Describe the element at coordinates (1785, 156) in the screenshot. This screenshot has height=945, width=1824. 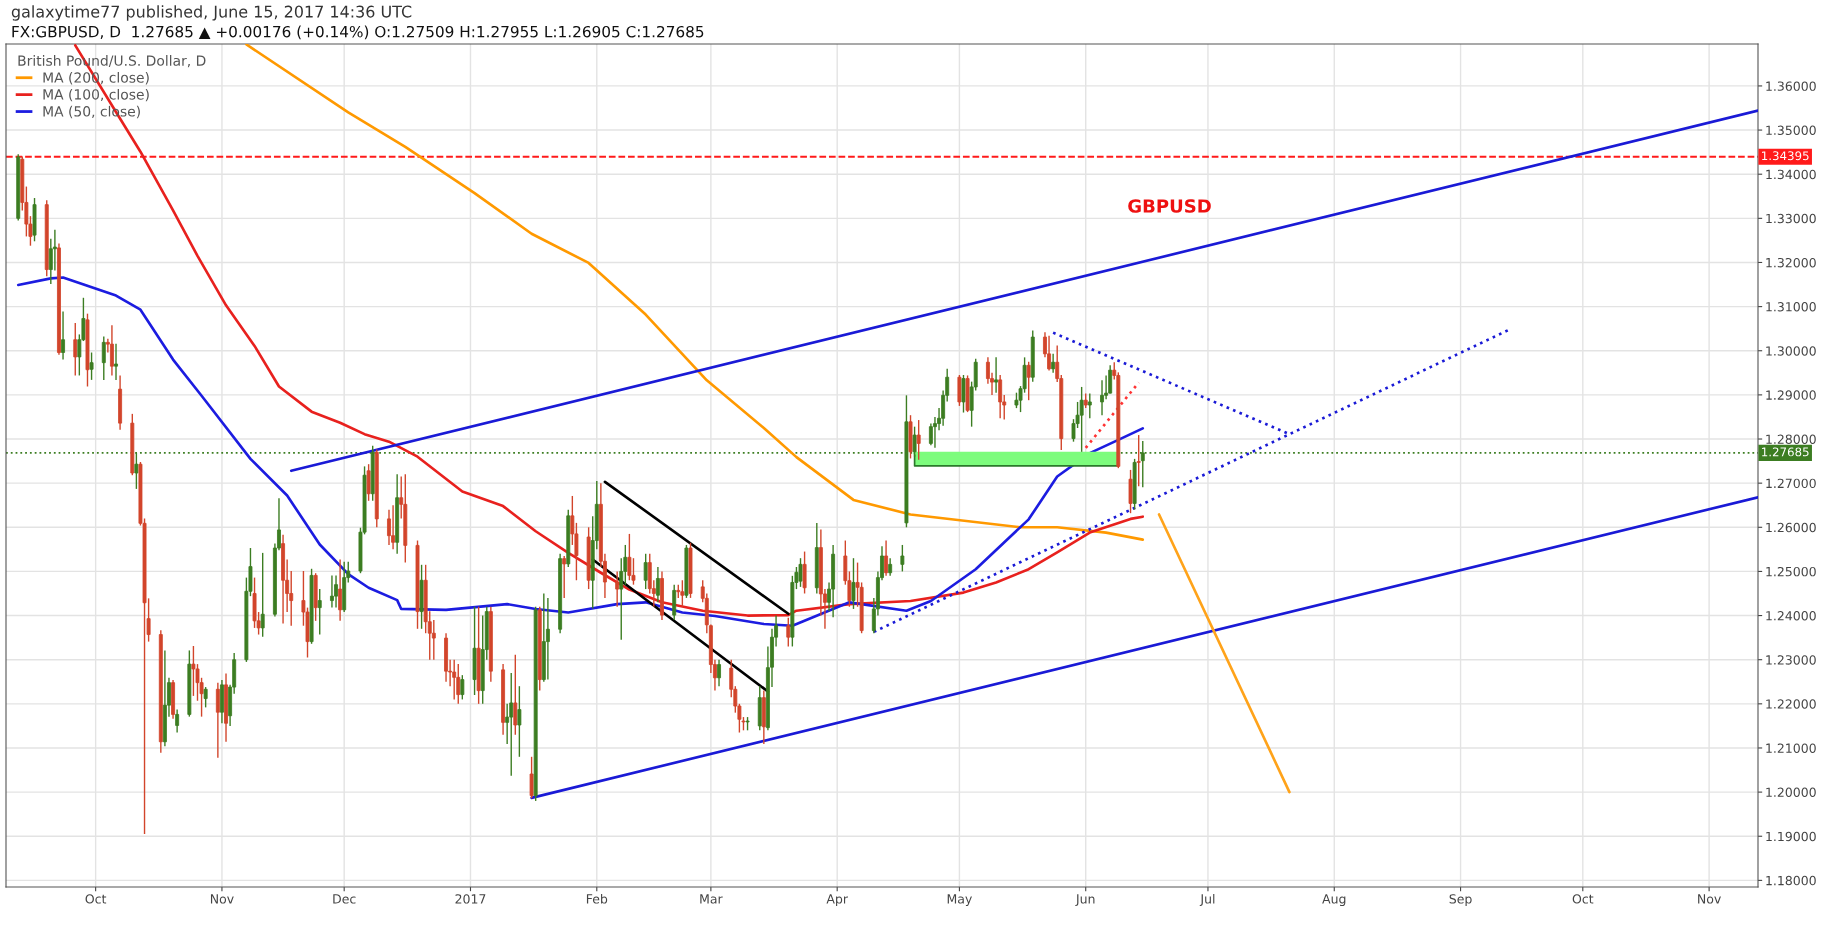
I see `ref-line-label: 1.34395` at that location.